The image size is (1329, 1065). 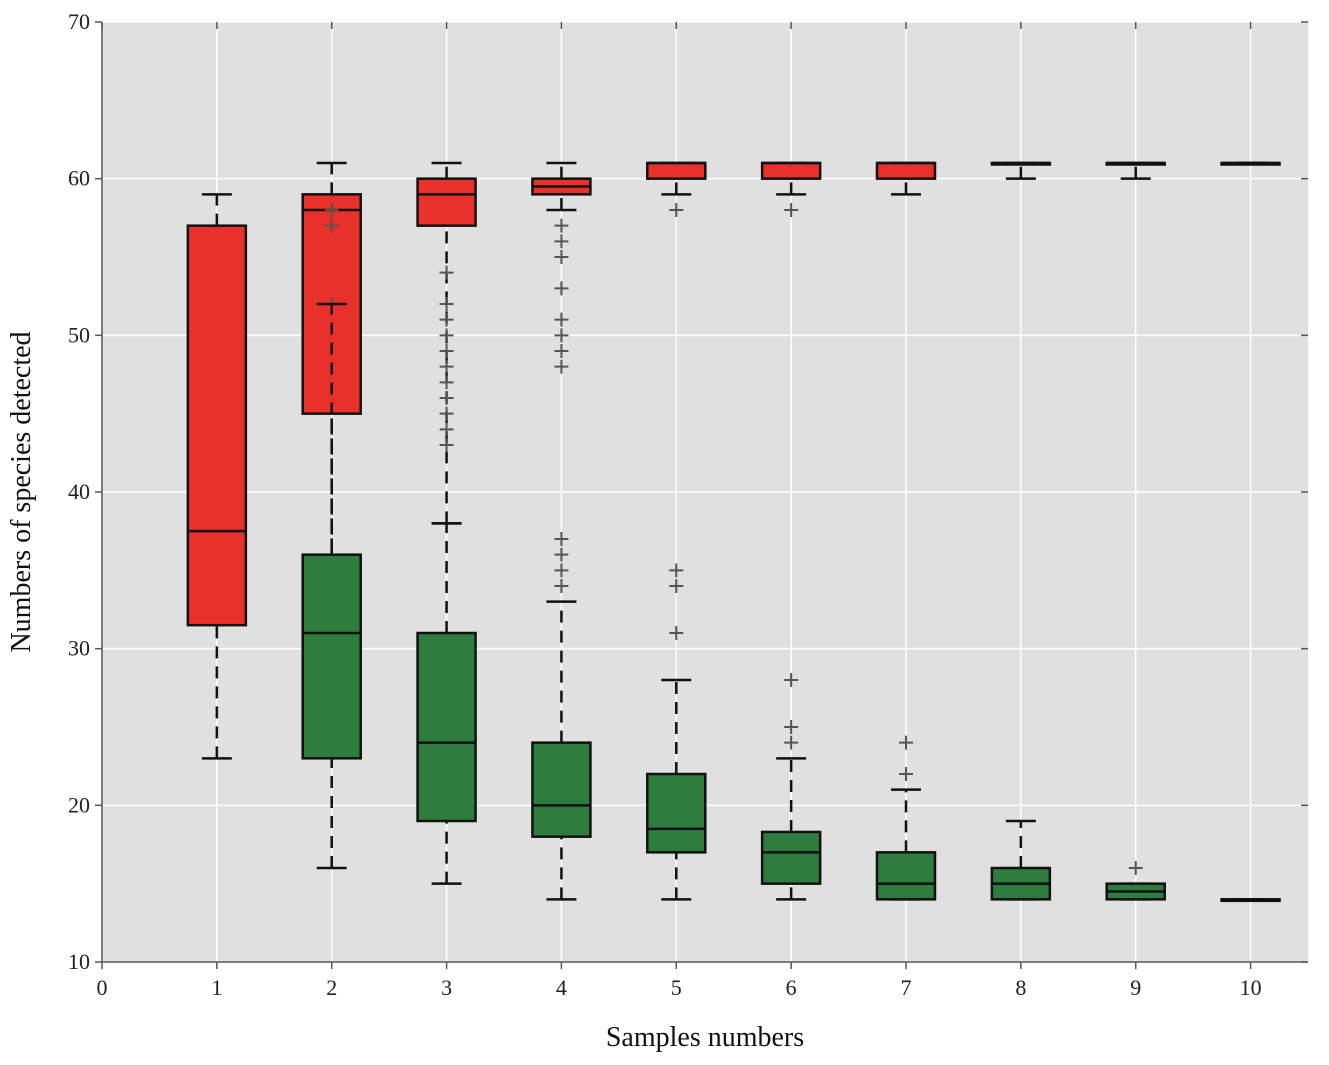 I want to click on x-tick-label: 7, so click(x=906, y=987).